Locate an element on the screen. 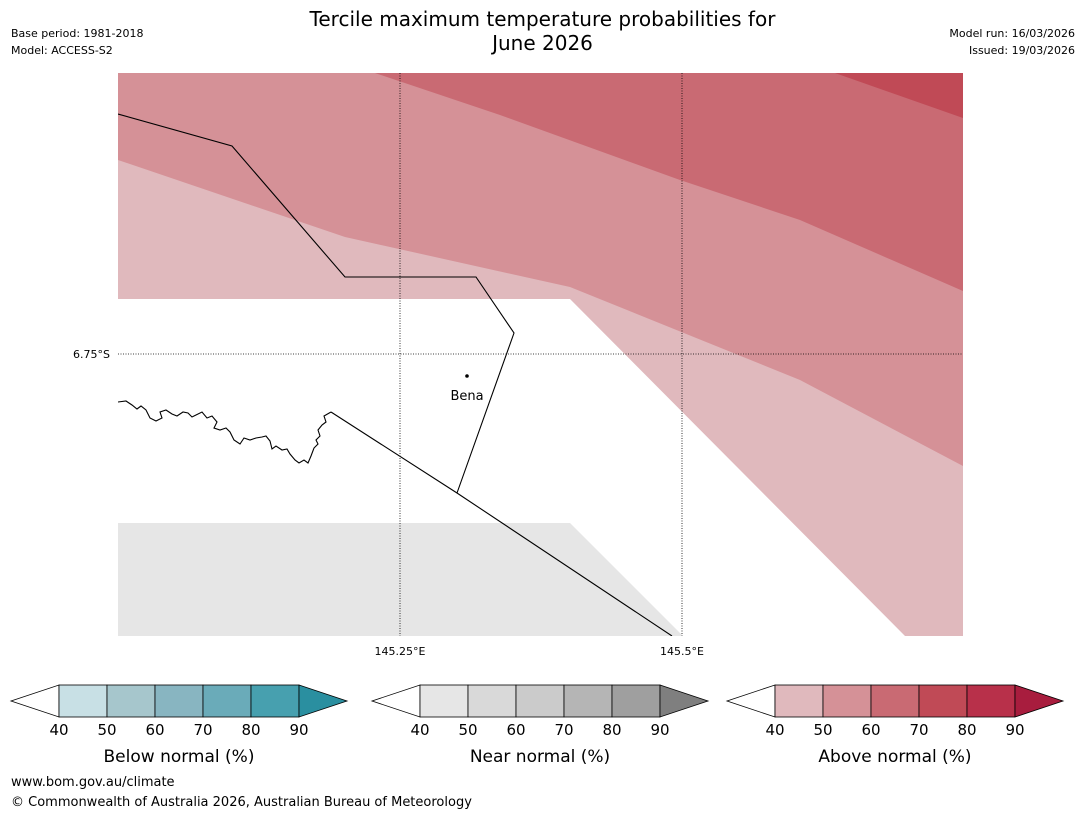 The image size is (1085, 816). longitude-label-1: 145.25°E is located at coordinates (400, 651).